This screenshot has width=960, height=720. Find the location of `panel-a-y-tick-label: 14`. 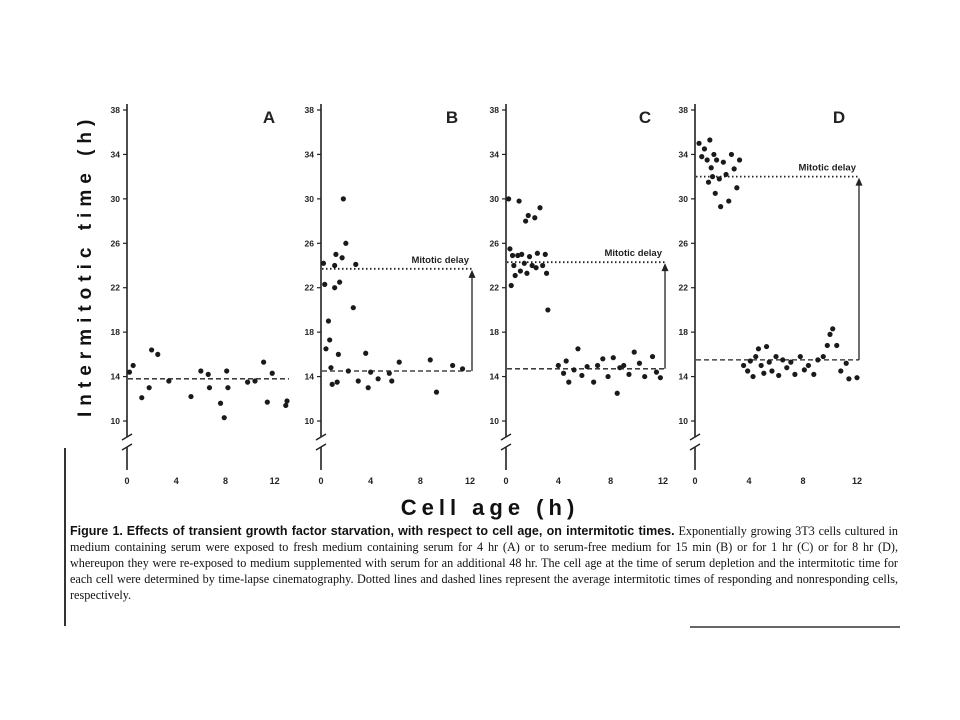

panel-a-y-tick-label: 14 is located at coordinates (116, 377).